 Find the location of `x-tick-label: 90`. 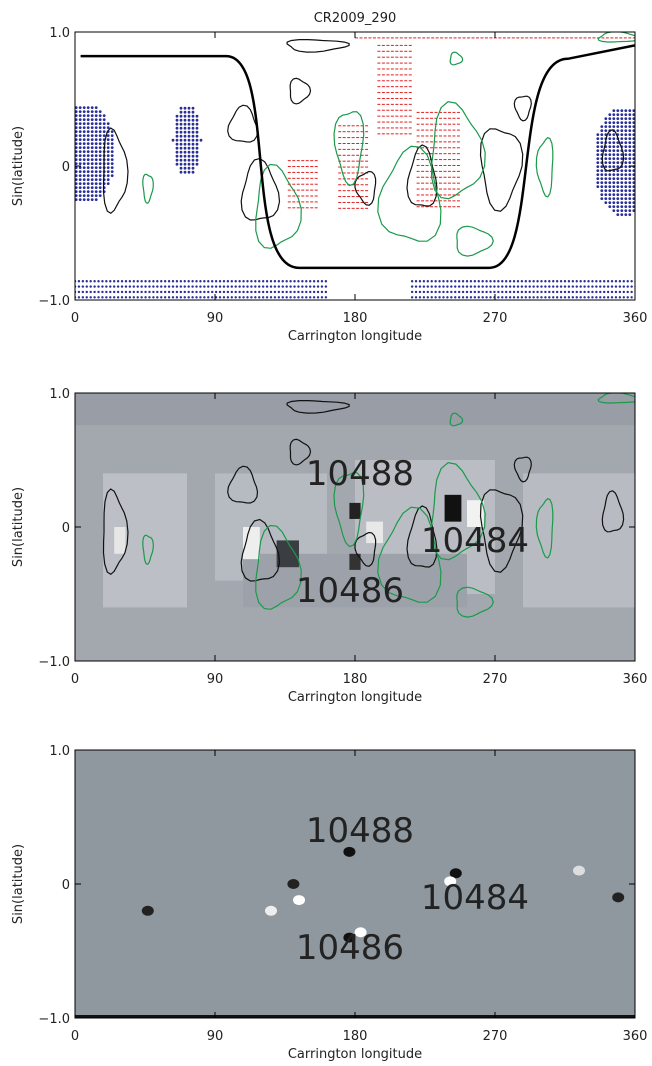

x-tick-label: 90 is located at coordinates (215, 318).